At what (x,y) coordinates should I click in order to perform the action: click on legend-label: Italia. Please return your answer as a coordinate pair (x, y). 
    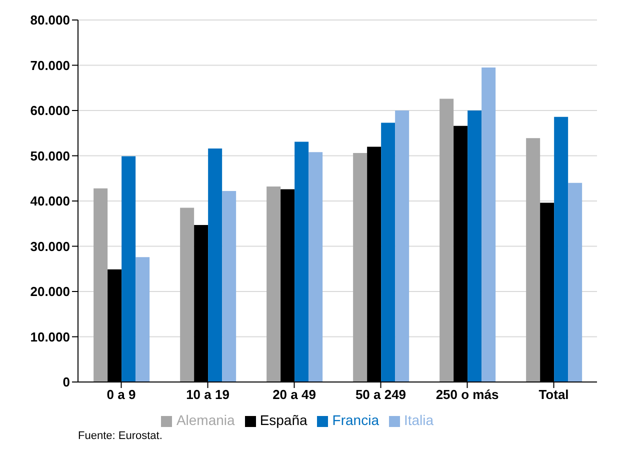
    Looking at the image, I should click on (419, 420).